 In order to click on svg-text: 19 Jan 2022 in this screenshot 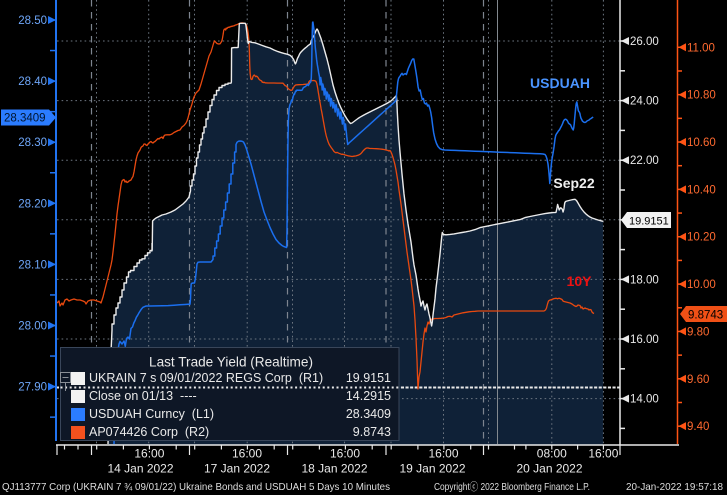, I will do `click(432, 469)`.